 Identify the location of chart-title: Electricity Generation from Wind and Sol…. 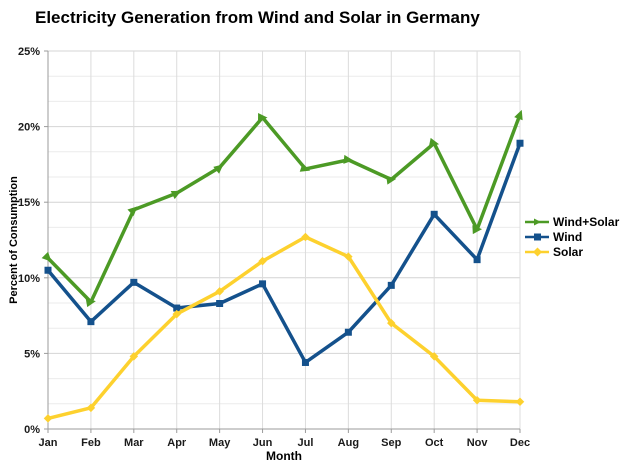
(257, 17).